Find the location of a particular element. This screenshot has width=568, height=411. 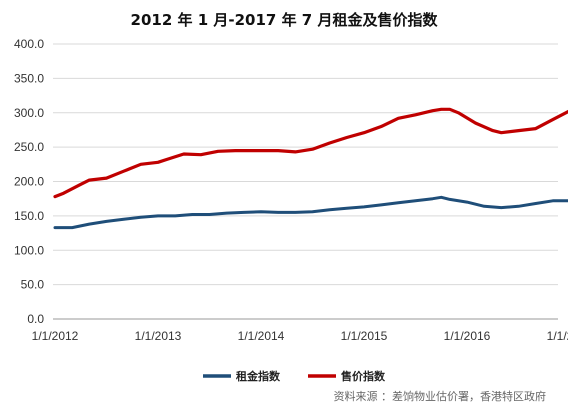

x-tick-label: 1/1/2012 is located at coordinates (55, 336).